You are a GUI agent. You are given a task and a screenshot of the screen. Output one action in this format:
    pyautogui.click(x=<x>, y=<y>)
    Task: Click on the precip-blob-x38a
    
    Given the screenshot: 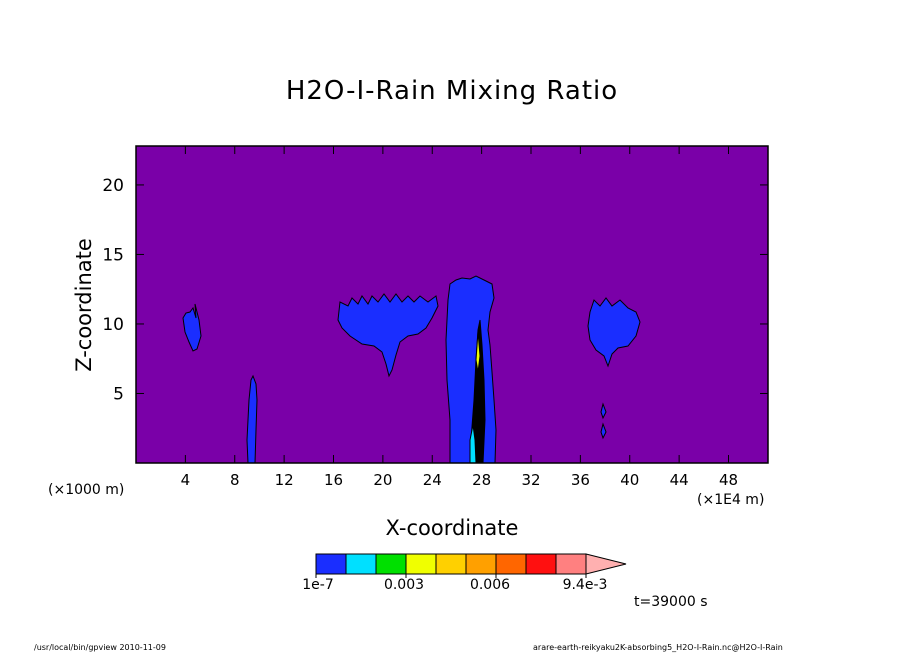 What is the action you would take?
    pyautogui.click(x=603, y=411)
    